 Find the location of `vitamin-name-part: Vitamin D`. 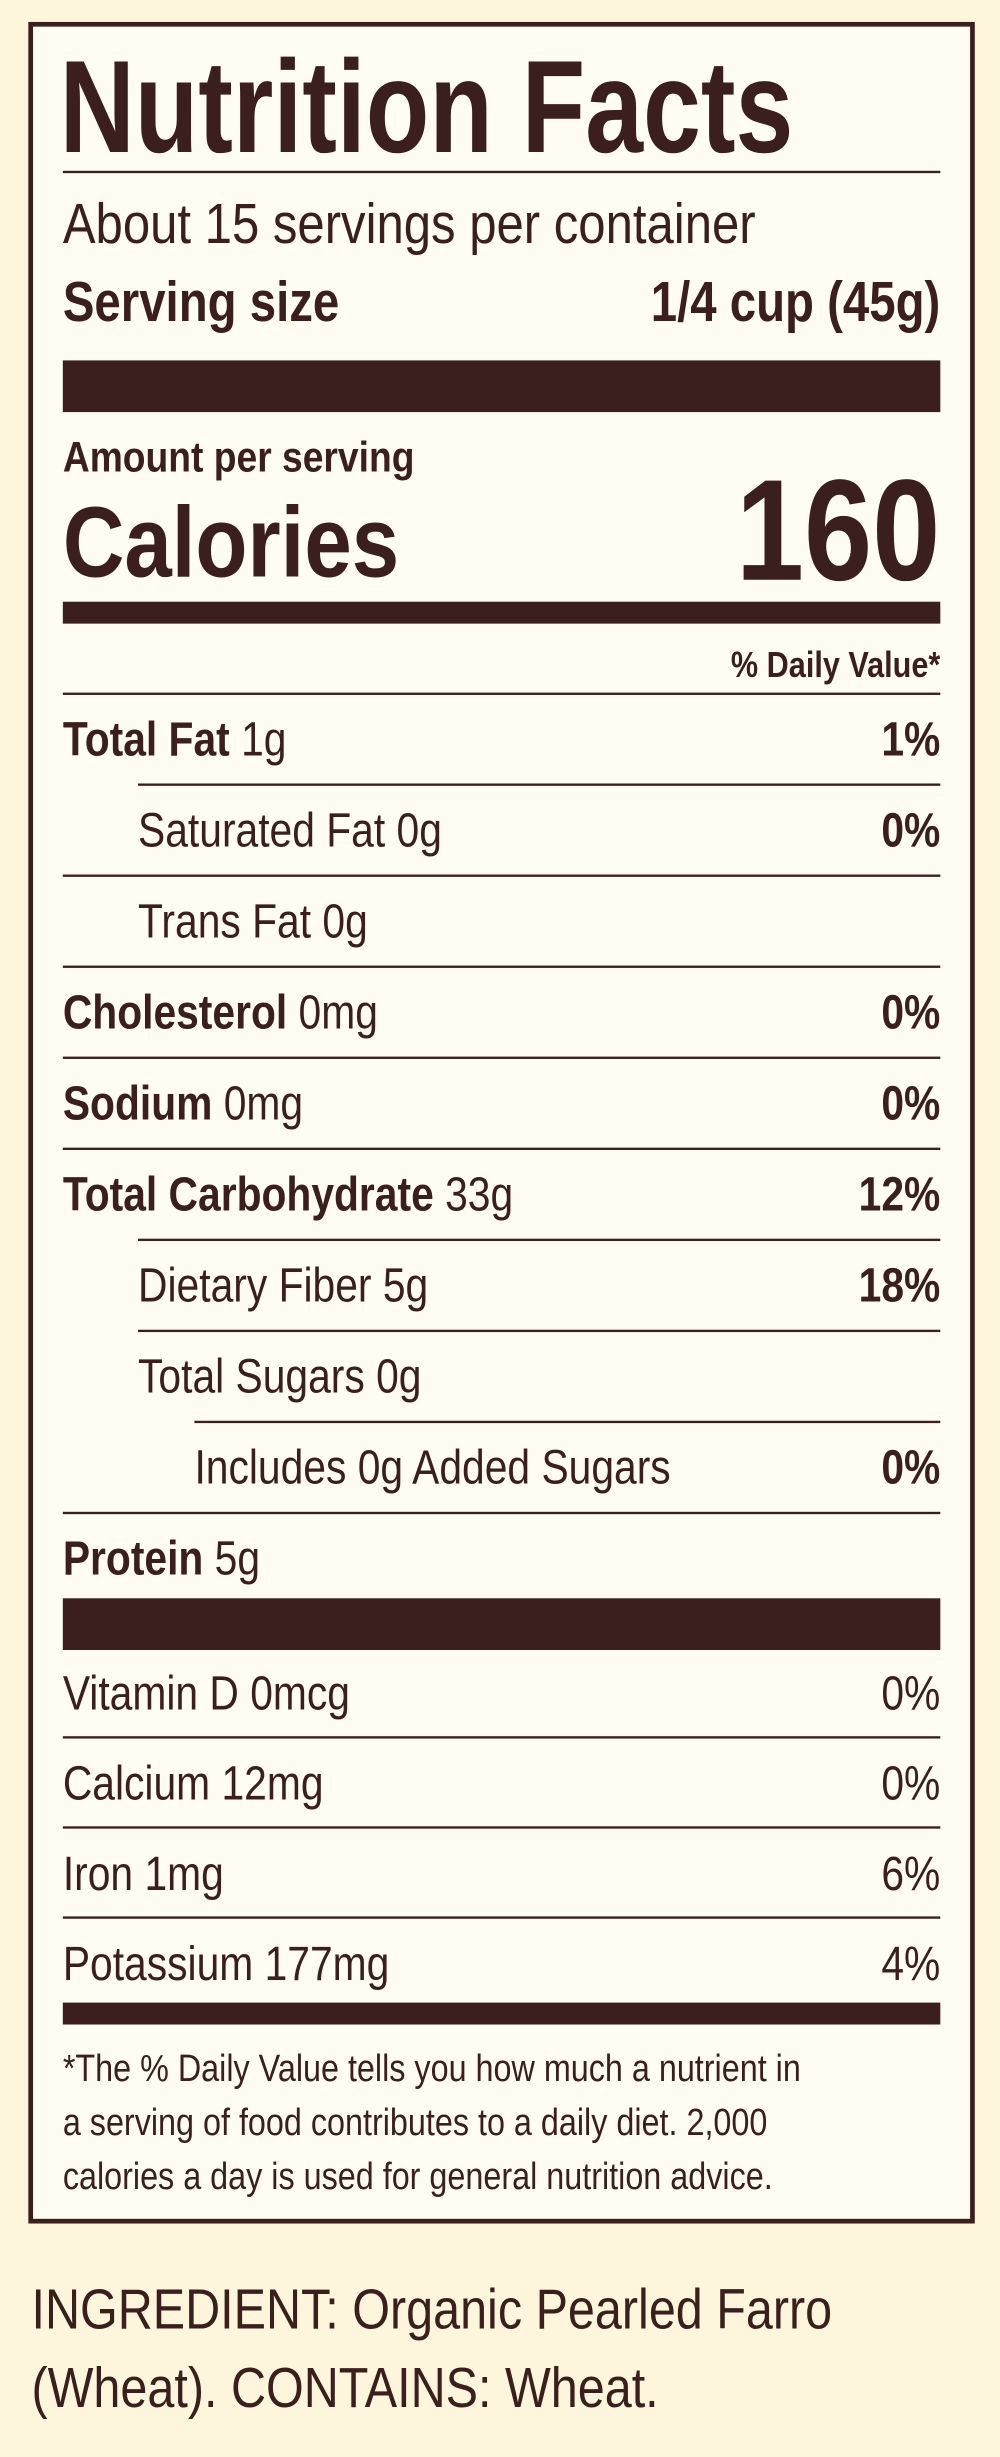

vitamin-name-part: Vitamin D is located at coordinates (151, 1692).